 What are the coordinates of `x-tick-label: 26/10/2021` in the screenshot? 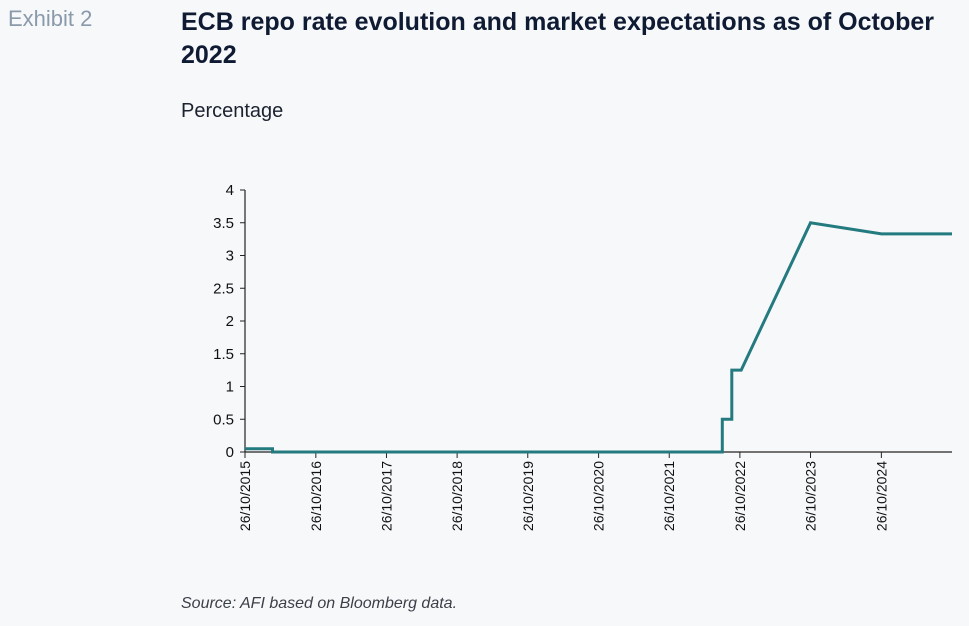 It's located at (669, 496).